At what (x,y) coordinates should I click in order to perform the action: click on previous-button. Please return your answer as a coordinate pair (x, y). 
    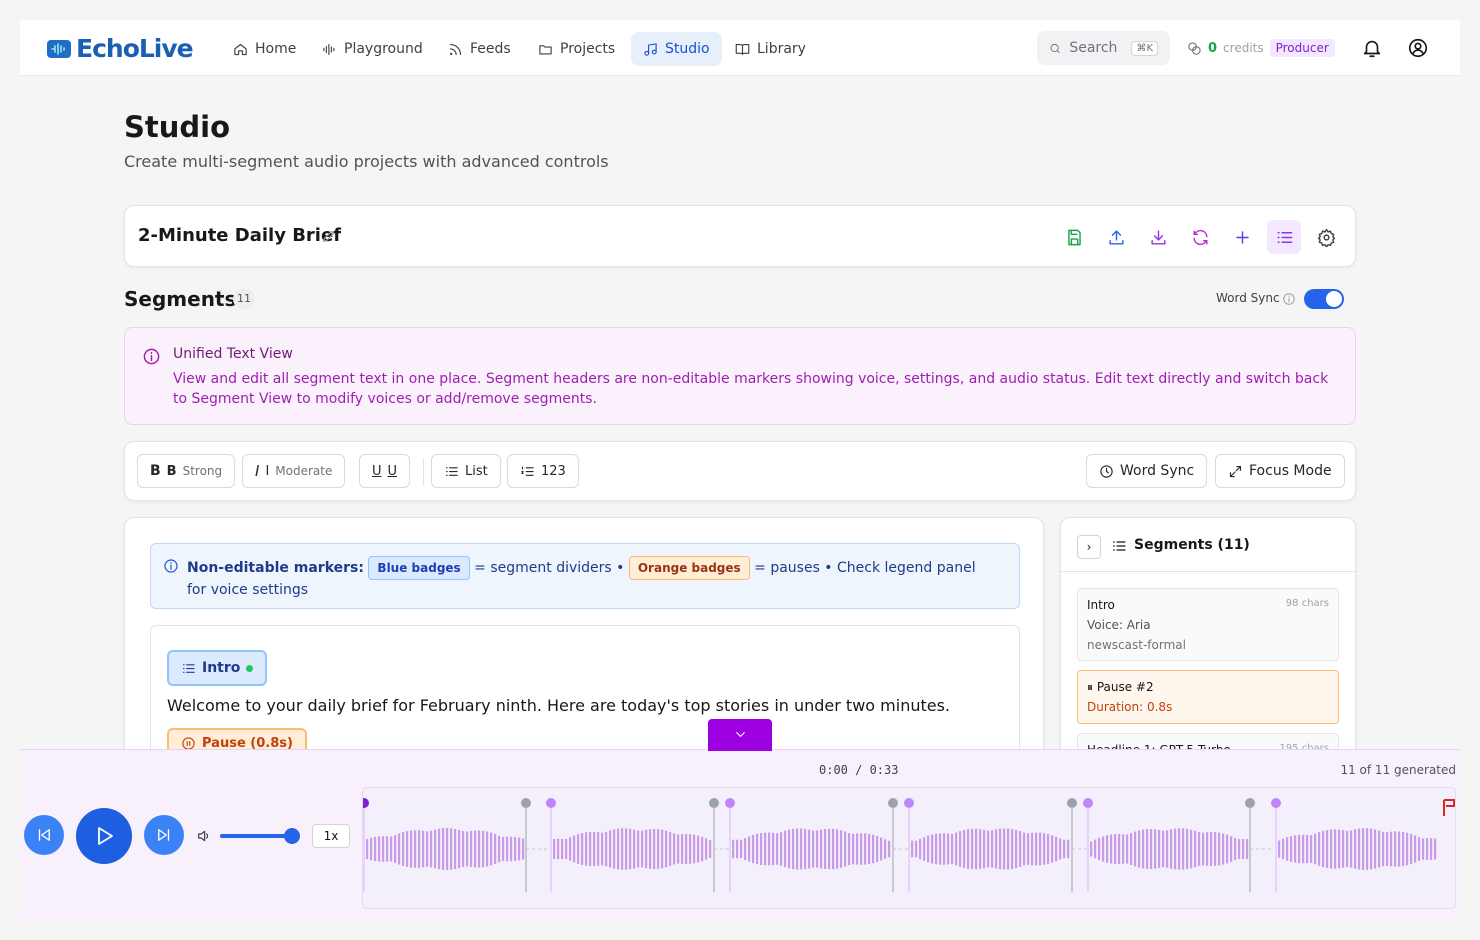
    Looking at the image, I should click on (44, 835).